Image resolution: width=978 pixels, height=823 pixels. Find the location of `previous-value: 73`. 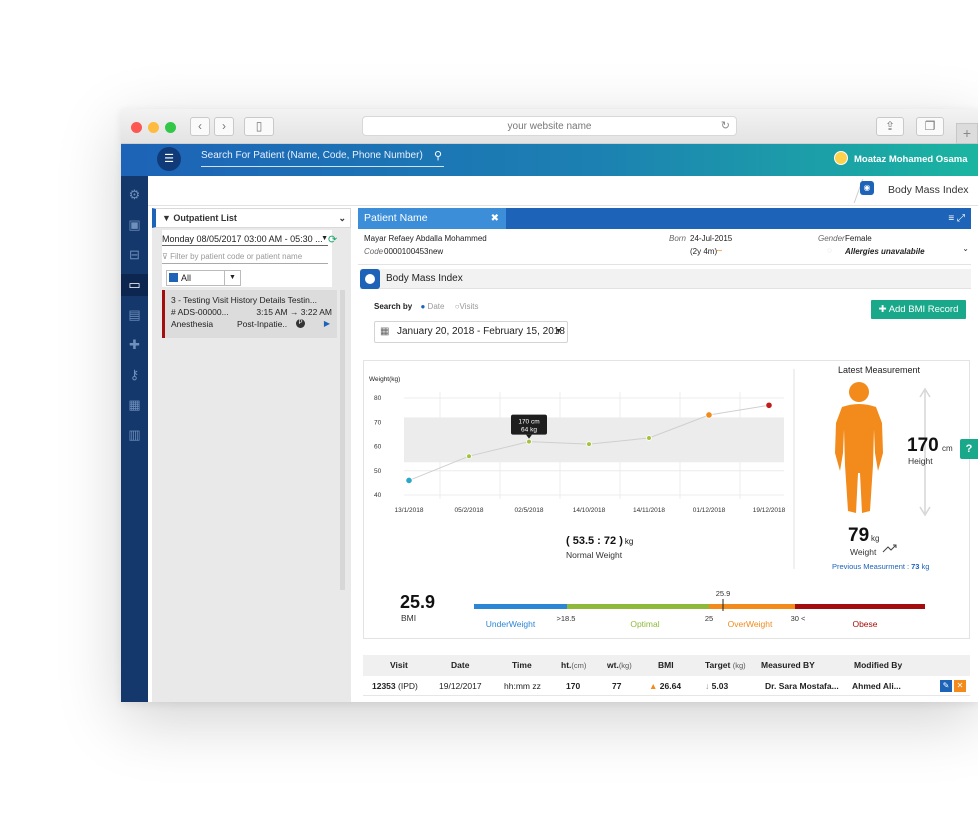

previous-value: 73 is located at coordinates (915, 566).